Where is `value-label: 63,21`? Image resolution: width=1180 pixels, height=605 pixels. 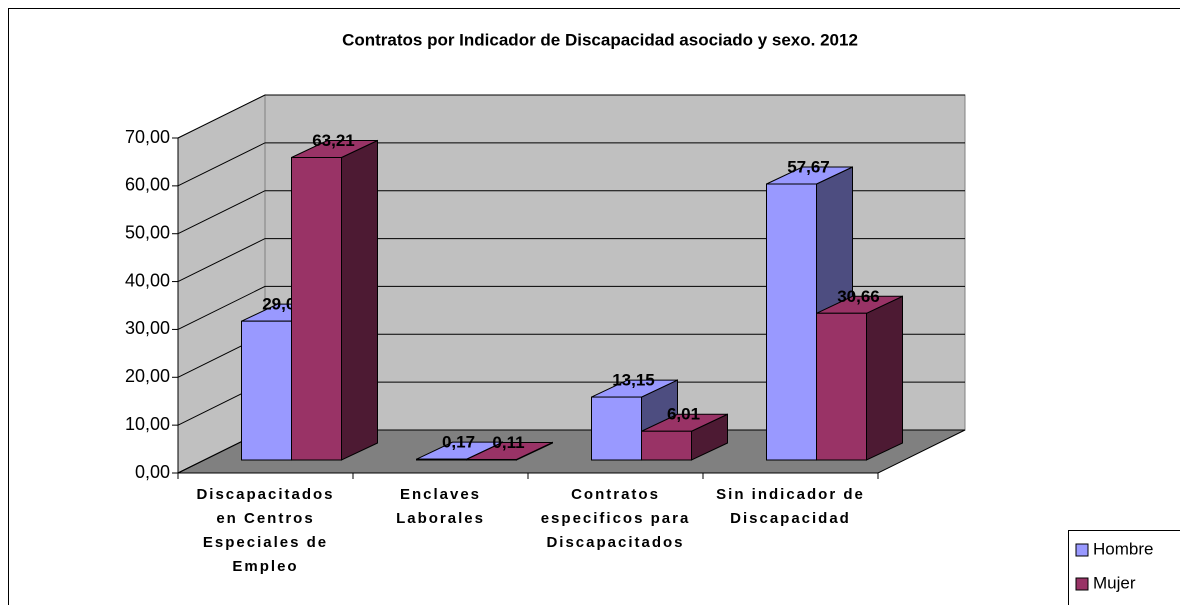
value-label: 63,21 is located at coordinates (333, 140).